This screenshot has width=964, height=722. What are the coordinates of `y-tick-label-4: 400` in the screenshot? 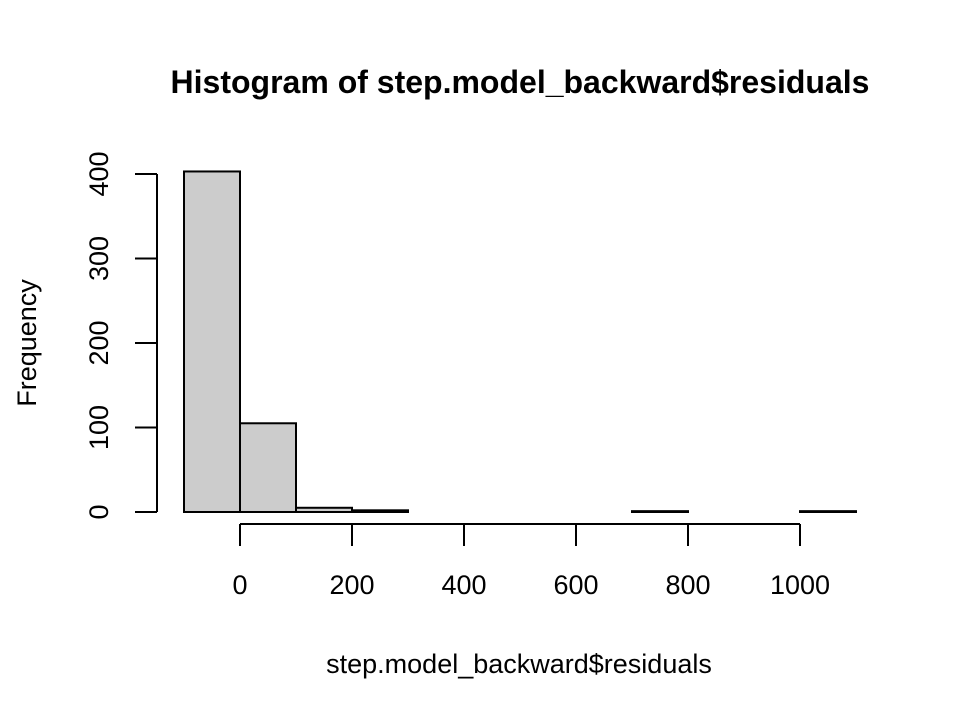 It's located at (99, 173).